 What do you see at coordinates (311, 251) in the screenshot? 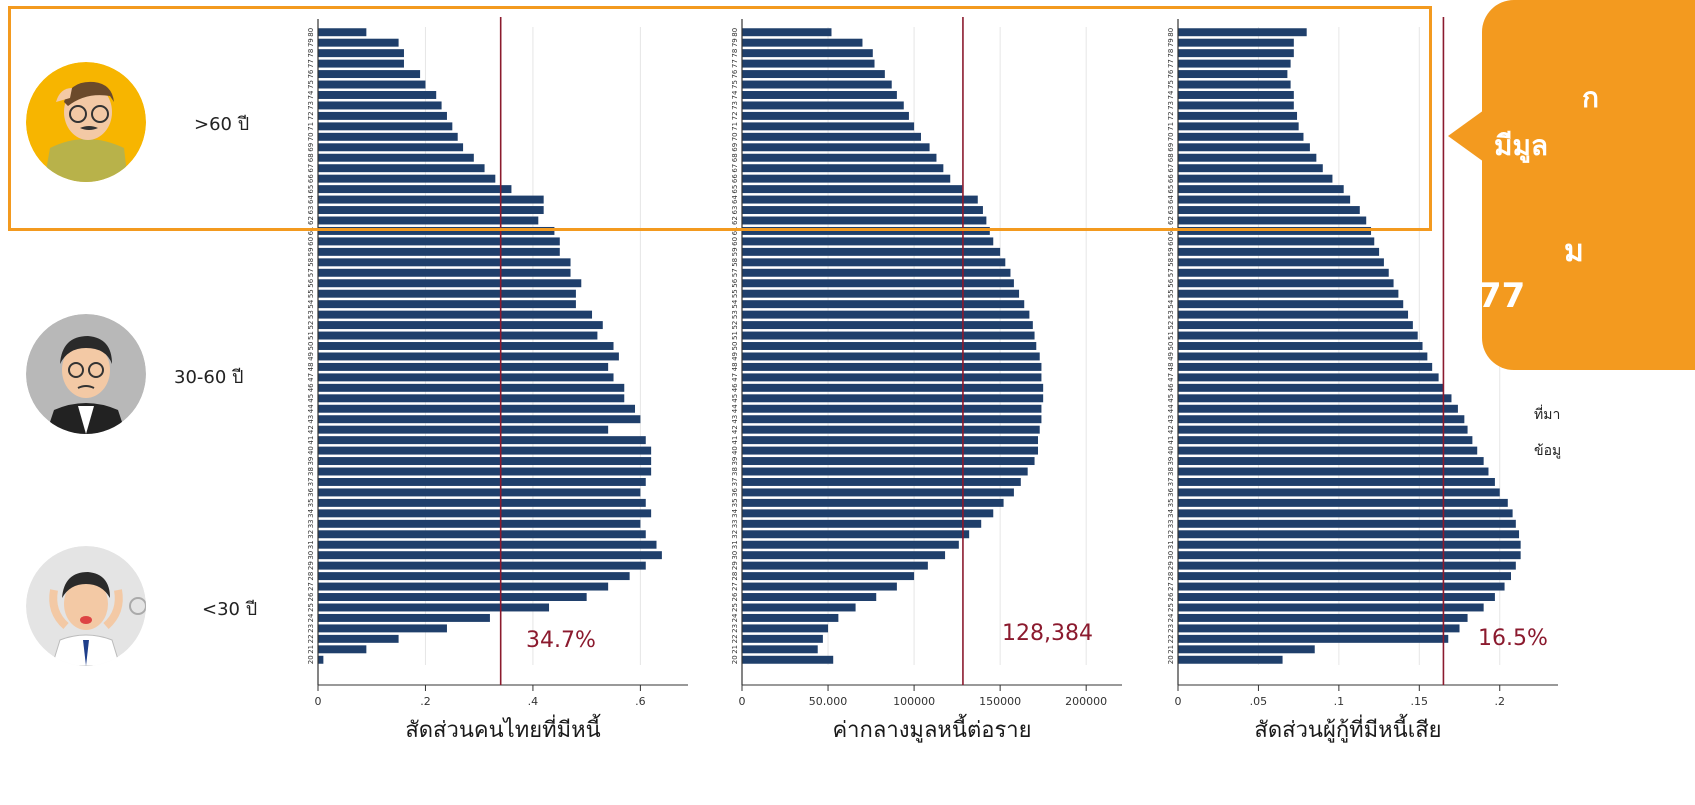
I see `y-tick-label: 59` at bounding box center [311, 251].